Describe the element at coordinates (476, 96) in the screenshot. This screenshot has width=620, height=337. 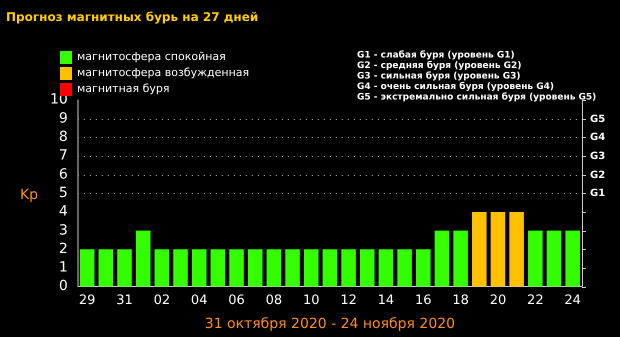
I see `annotation: G5 - экстремально сильная буря (уровень G5)` at that location.